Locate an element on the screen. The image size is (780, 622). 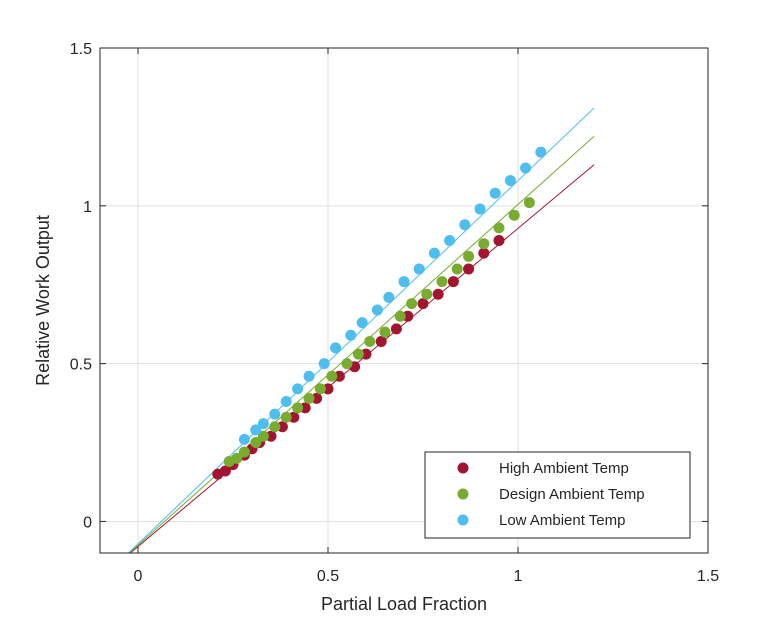
y-tick-label: 1 is located at coordinates (87, 207).